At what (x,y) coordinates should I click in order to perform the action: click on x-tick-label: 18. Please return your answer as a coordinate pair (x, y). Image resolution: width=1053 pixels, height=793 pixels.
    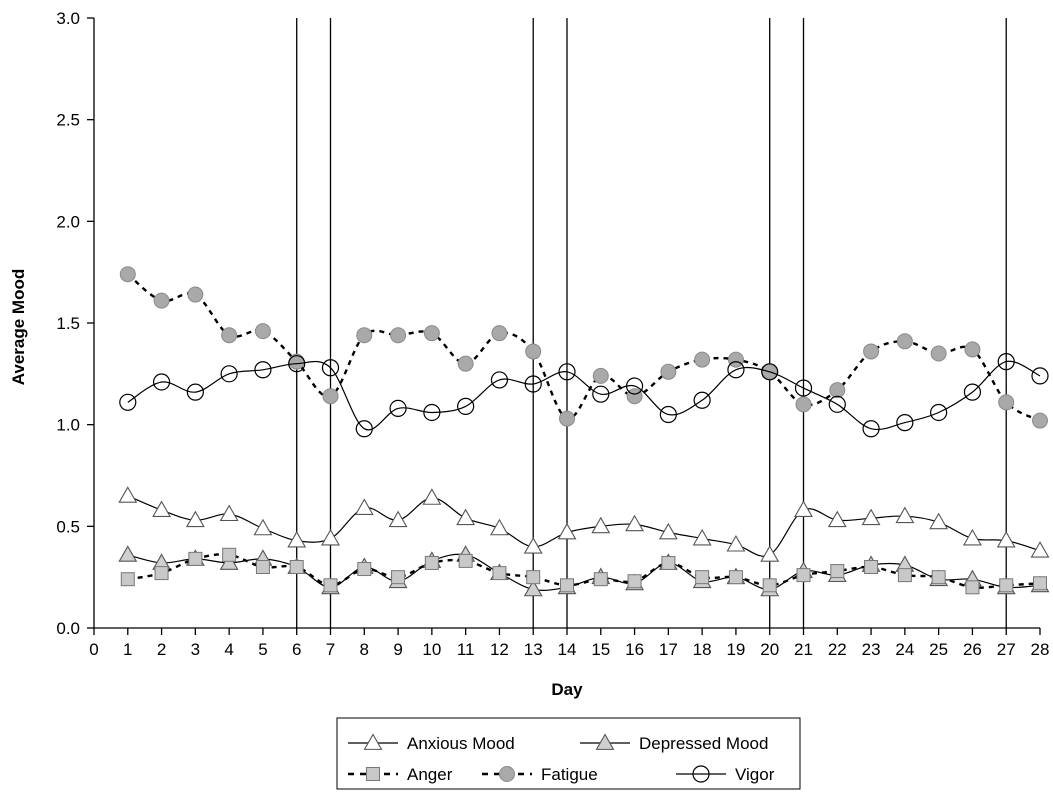
    Looking at the image, I should click on (702, 649).